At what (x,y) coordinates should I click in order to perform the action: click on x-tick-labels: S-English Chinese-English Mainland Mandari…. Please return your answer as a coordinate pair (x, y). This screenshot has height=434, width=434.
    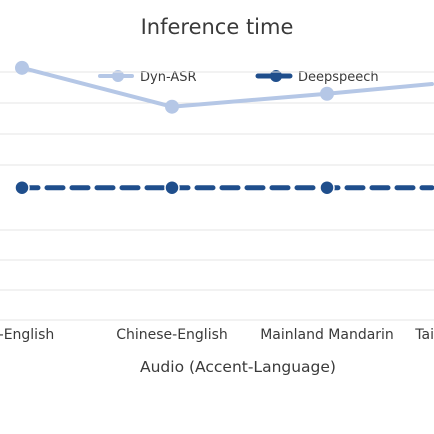
    Looking at the image, I should click on (217, 335).